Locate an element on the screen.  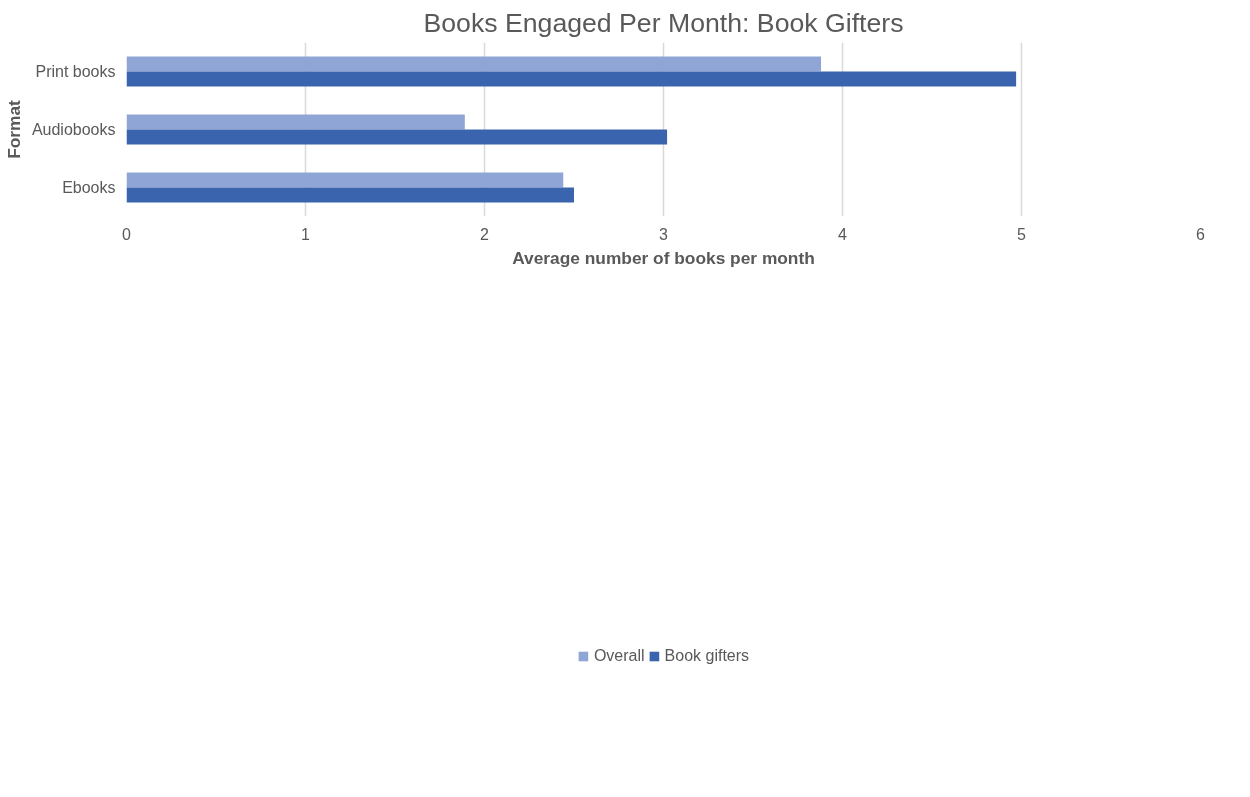
x-tick-label: 0 is located at coordinates (127, 234).